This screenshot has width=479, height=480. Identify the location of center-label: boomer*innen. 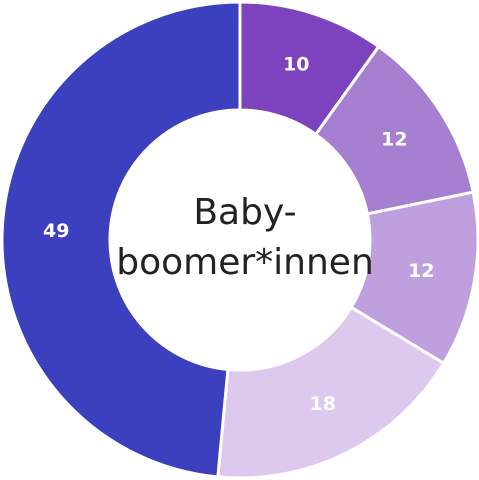
(245, 262).